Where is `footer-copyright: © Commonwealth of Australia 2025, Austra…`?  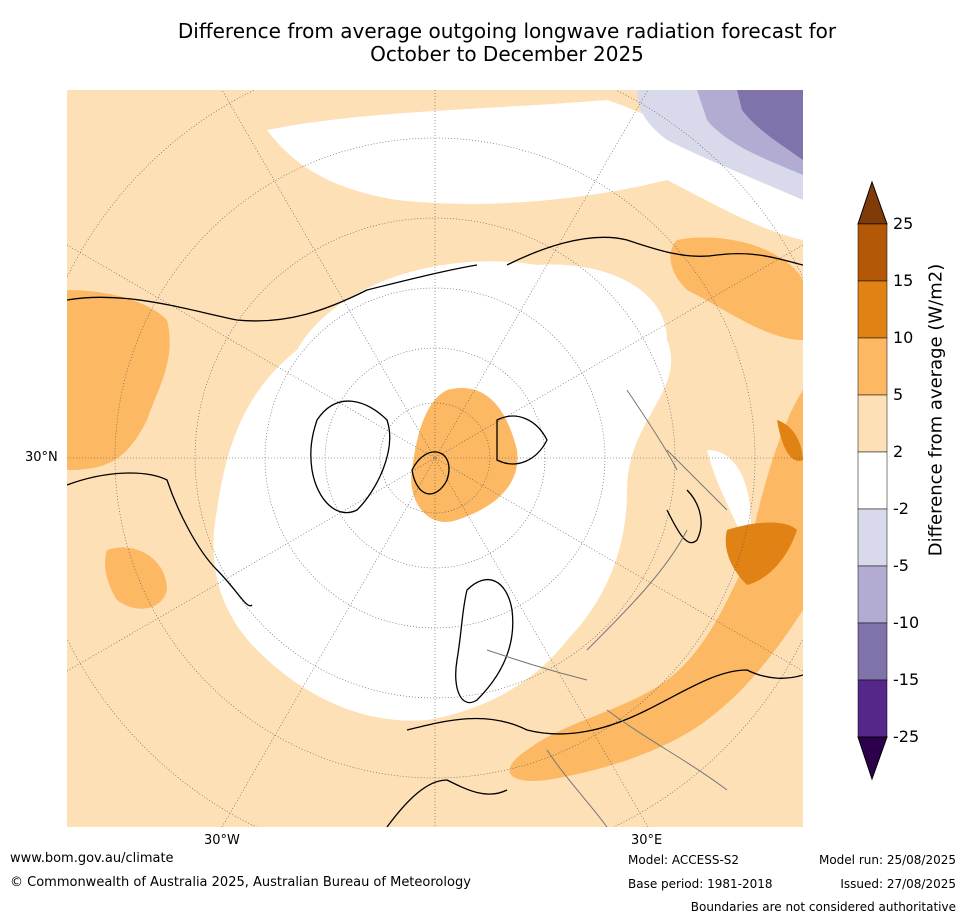 footer-copyright: © Commonwealth of Australia 2025, Austra… is located at coordinates (240, 882).